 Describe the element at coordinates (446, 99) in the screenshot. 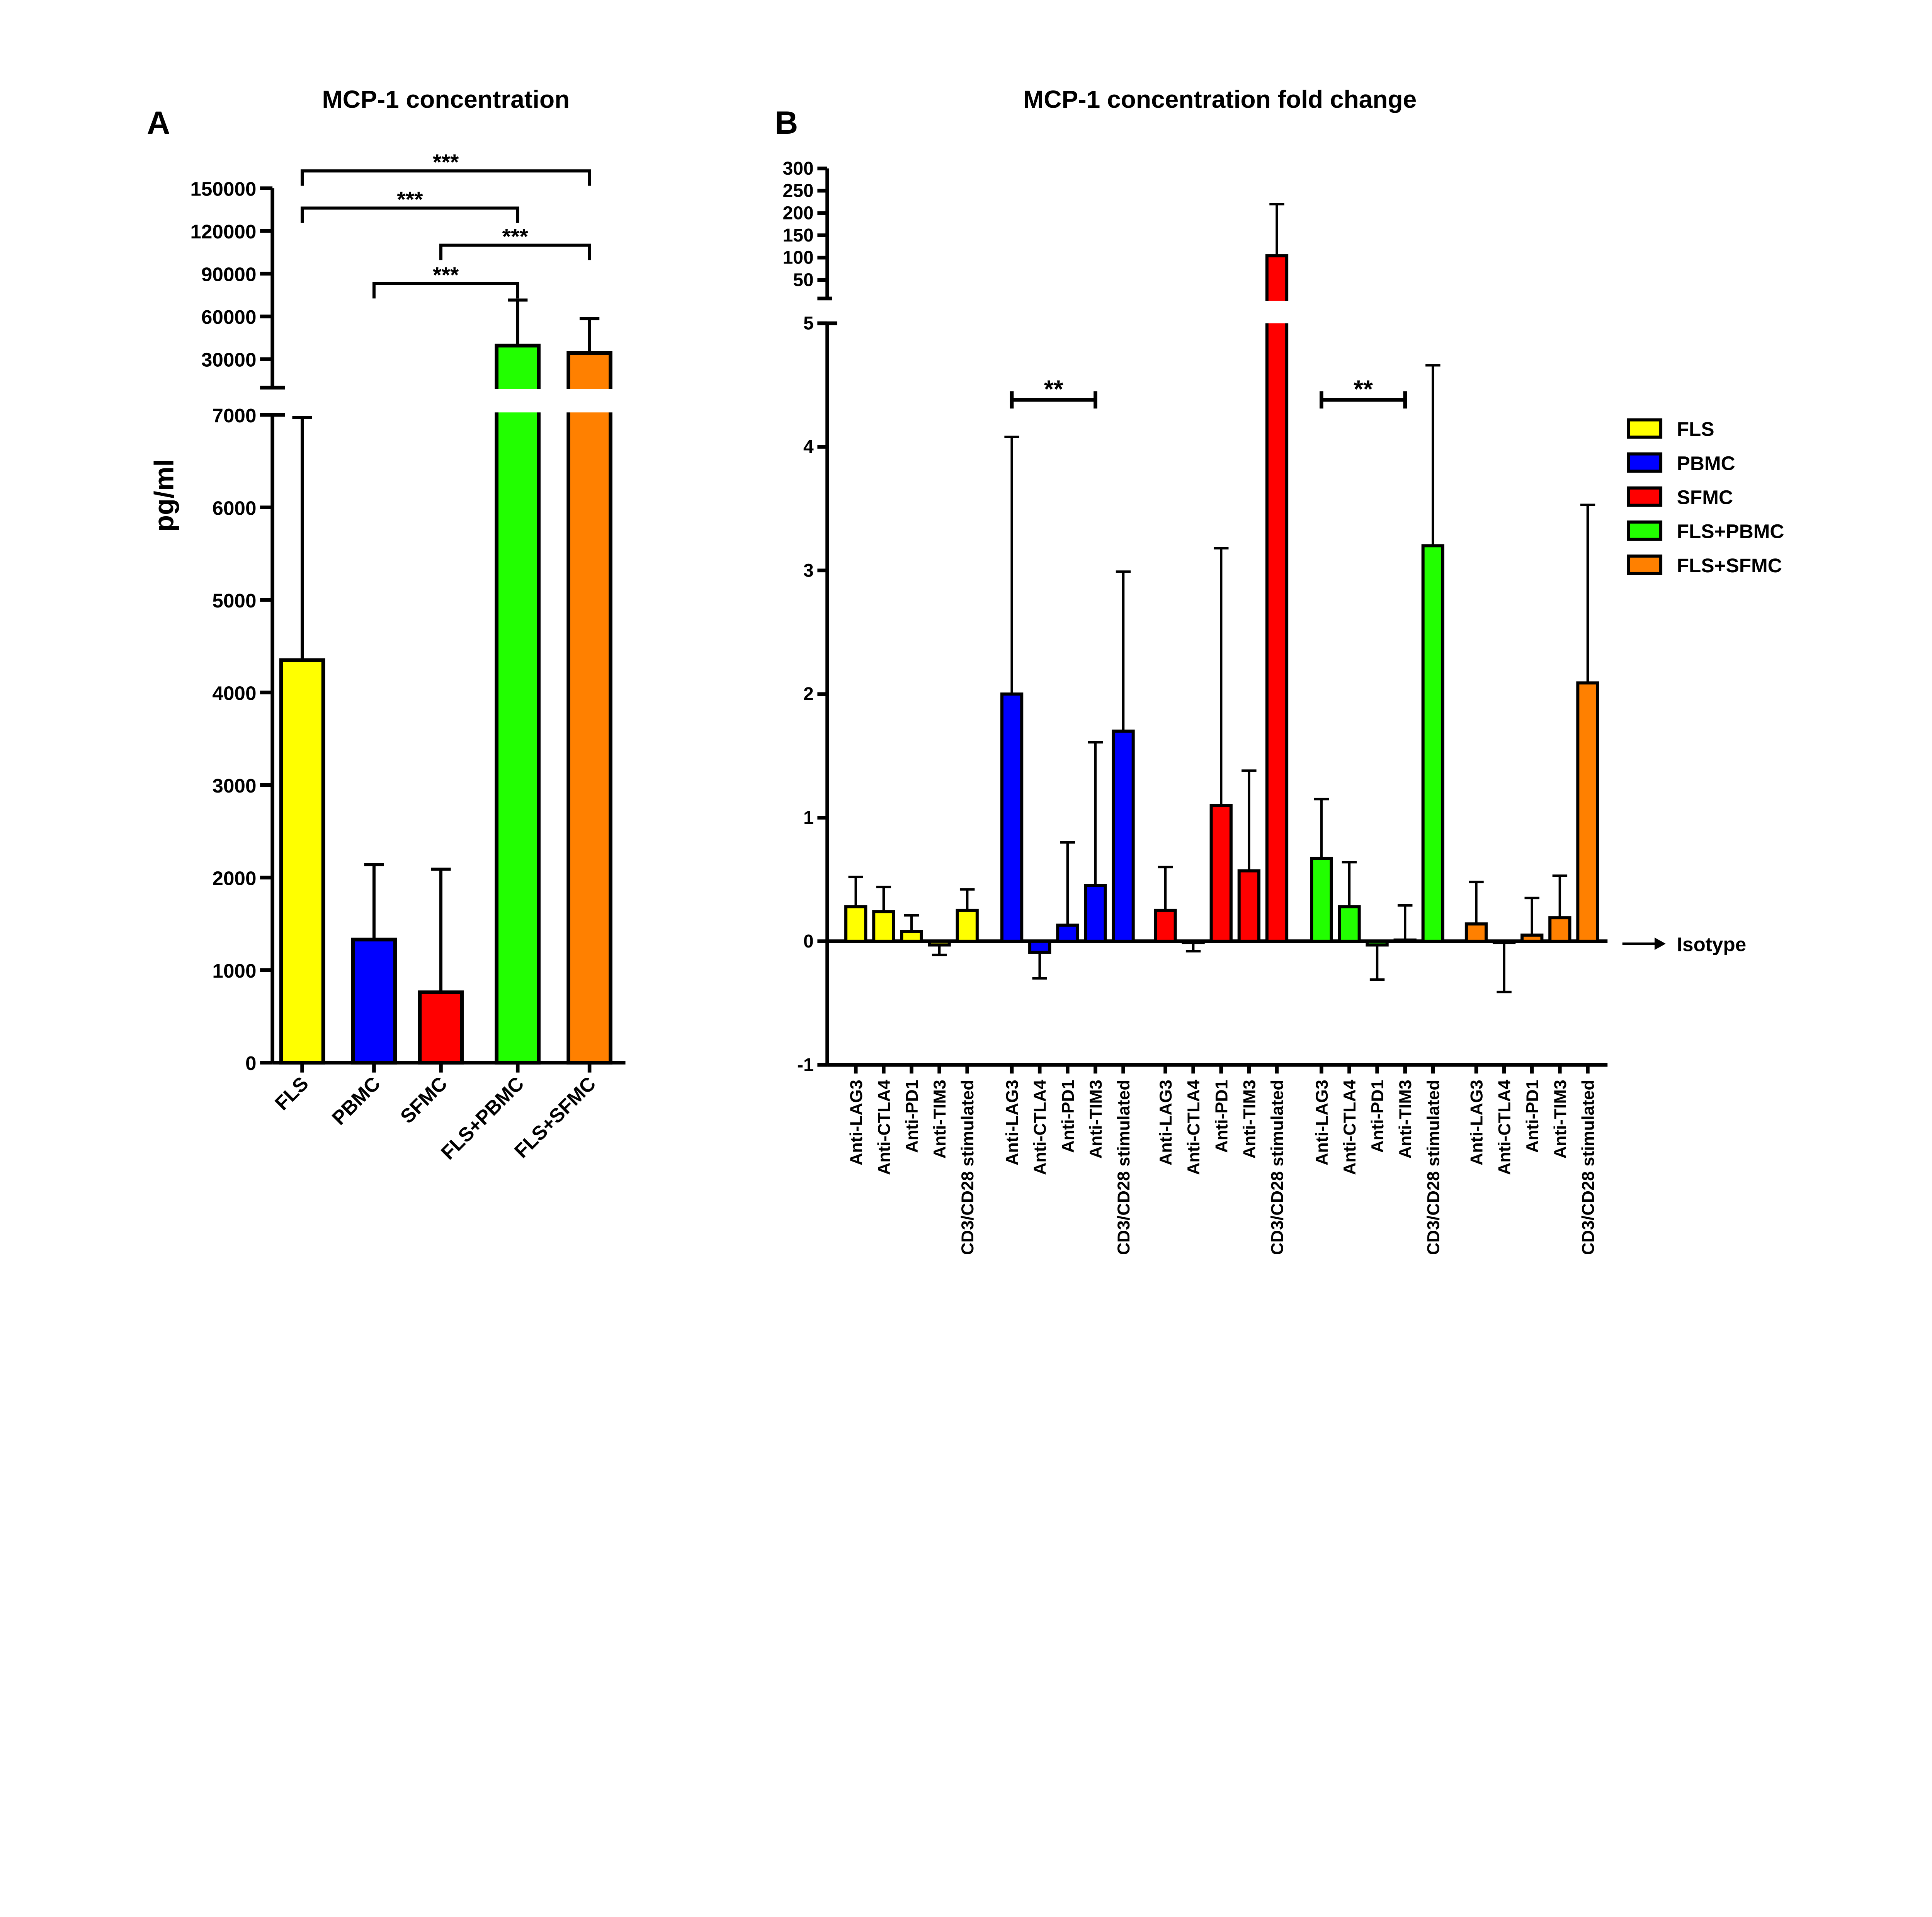

I see `chart-title: MCP-1 concentration` at that location.